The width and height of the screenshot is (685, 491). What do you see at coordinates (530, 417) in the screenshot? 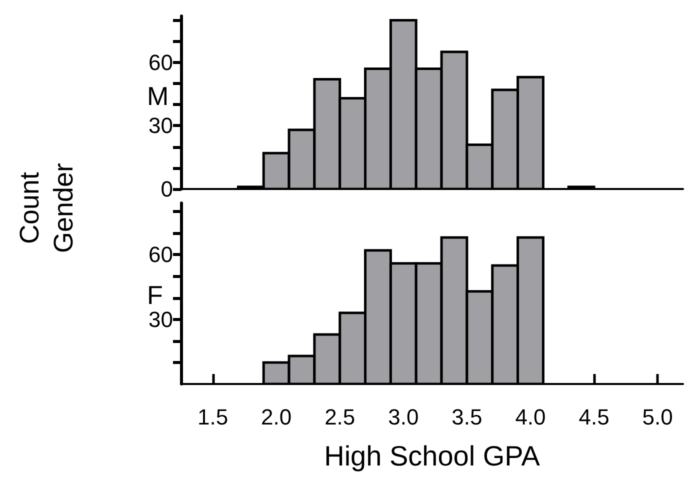
I see `x-tick-label: 4.0` at bounding box center [530, 417].